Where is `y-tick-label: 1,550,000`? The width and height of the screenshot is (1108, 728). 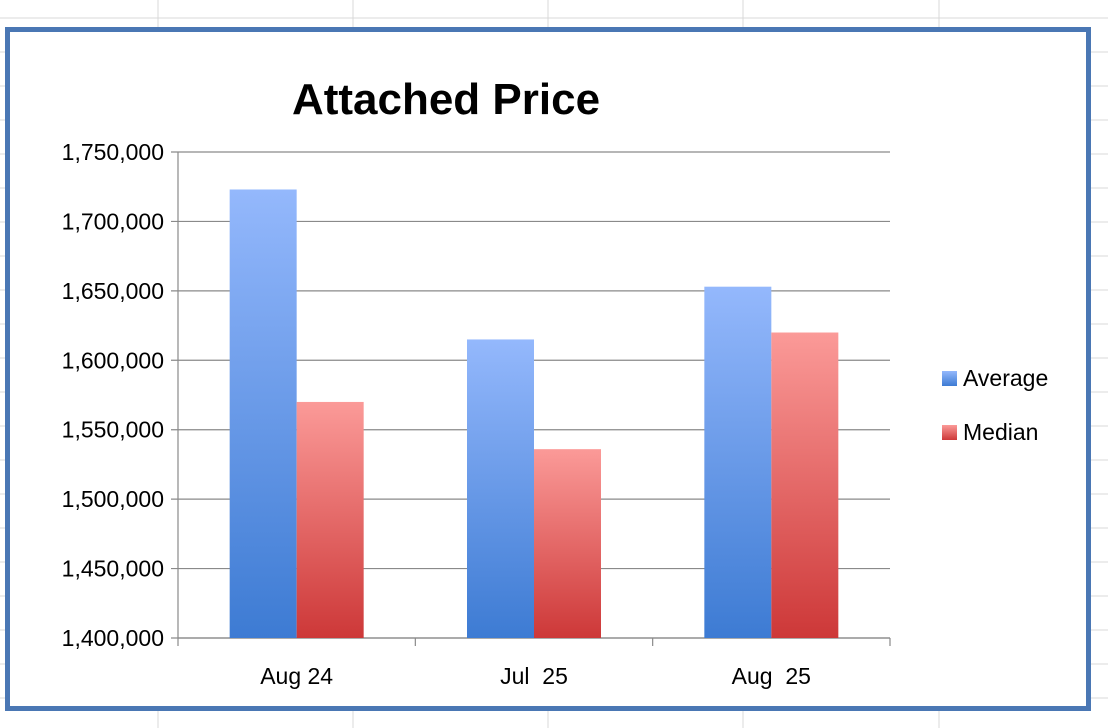 y-tick-label: 1,550,000 is located at coordinates (113, 430).